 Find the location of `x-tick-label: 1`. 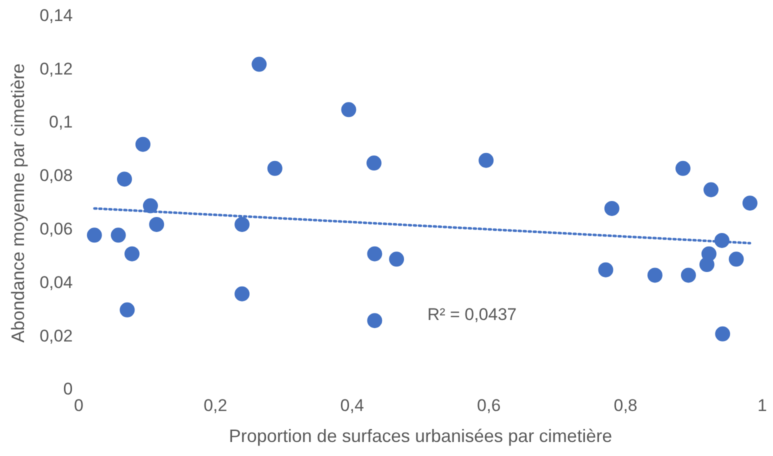

x-tick-label: 1 is located at coordinates (763, 405).